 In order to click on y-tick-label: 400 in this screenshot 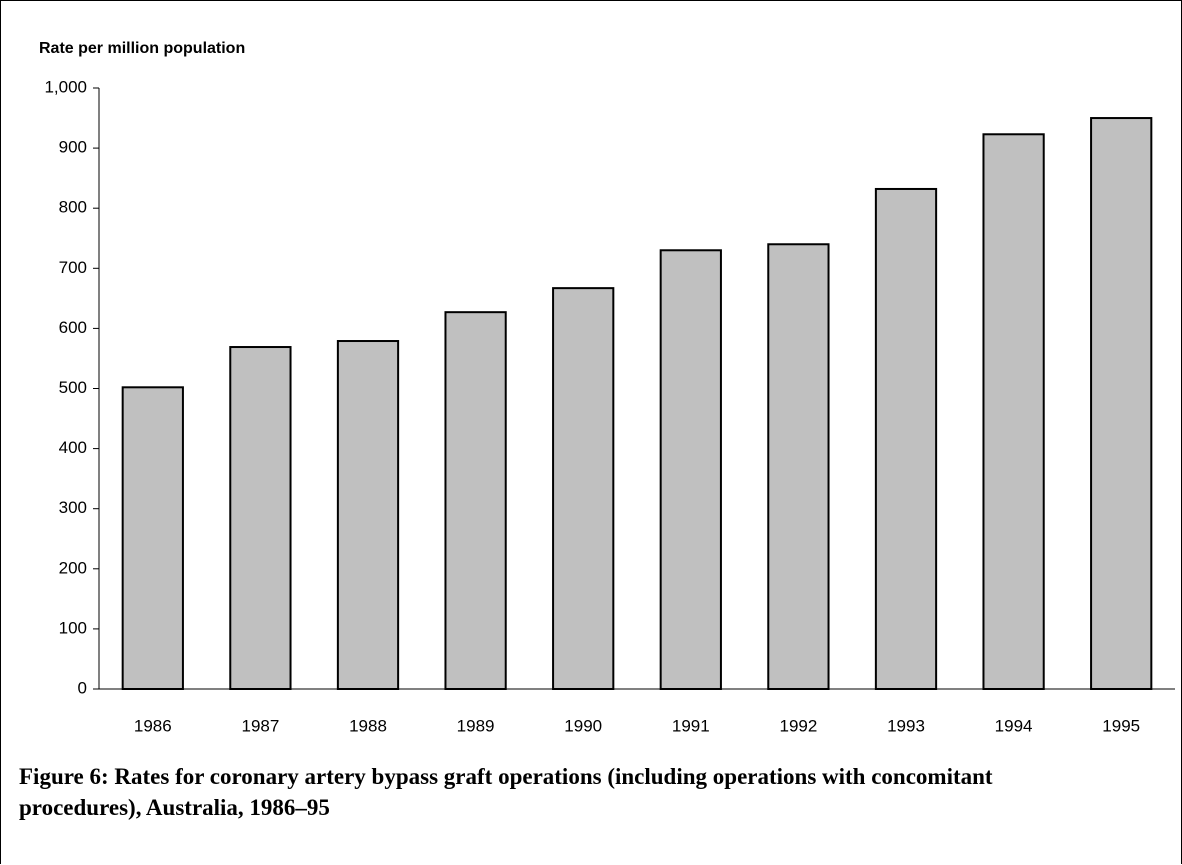, I will do `click(73, 447)`.